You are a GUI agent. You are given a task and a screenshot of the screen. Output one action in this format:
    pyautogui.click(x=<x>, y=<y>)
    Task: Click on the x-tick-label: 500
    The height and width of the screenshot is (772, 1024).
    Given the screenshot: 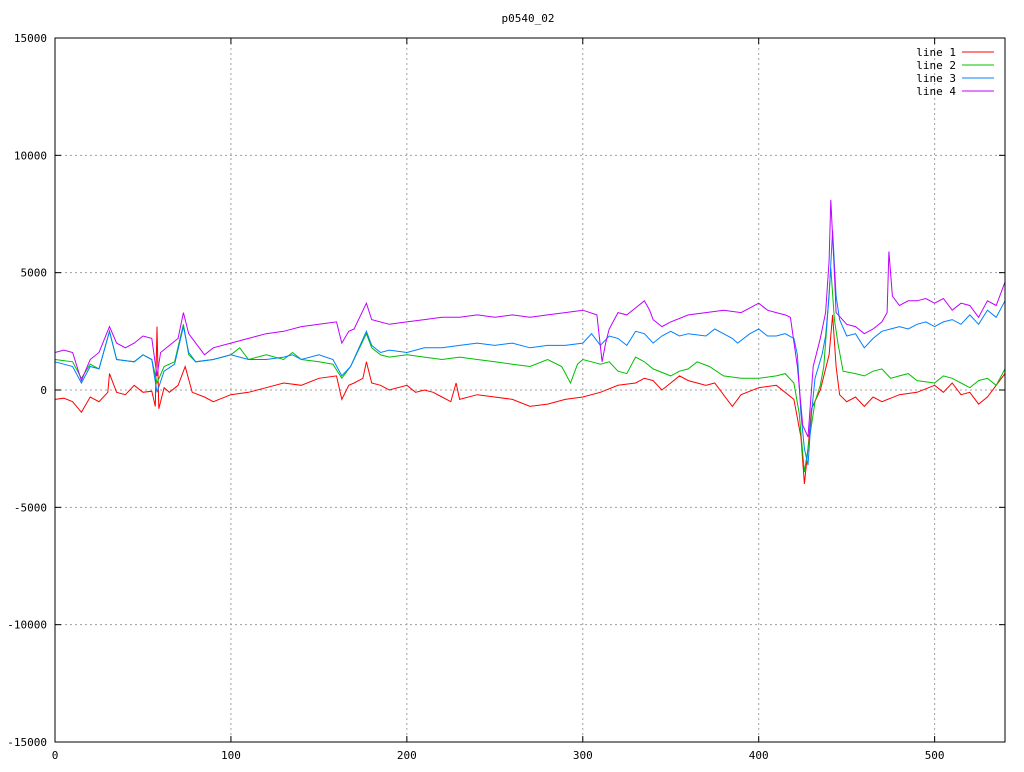 What is the action you would take?
    pyautogui.click(x=935, y=755)
    